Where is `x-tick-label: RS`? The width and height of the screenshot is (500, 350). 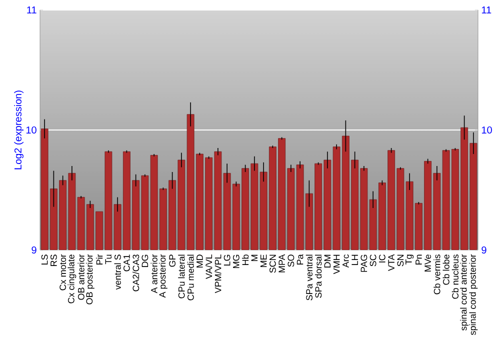 x-tick-label: RS is located at coordinates (53, 260).